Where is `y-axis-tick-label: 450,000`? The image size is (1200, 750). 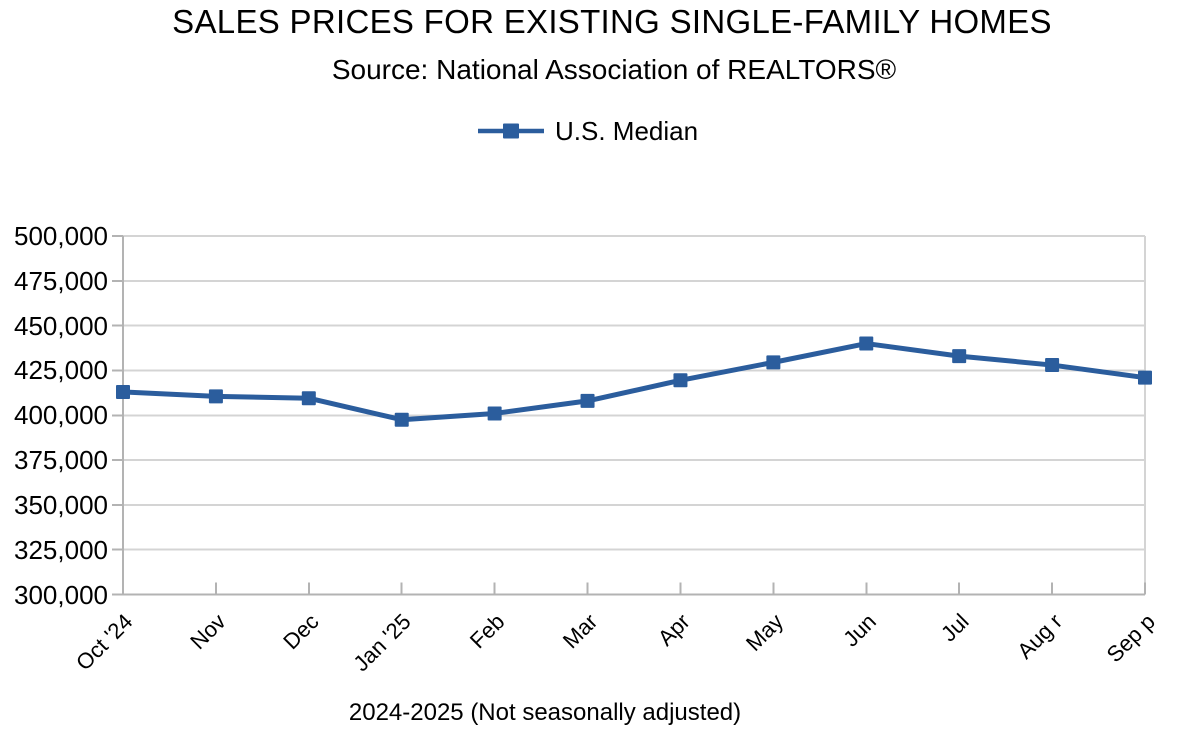
y-axis-tick-label: 450,000 is located at coordinates (61, 325).